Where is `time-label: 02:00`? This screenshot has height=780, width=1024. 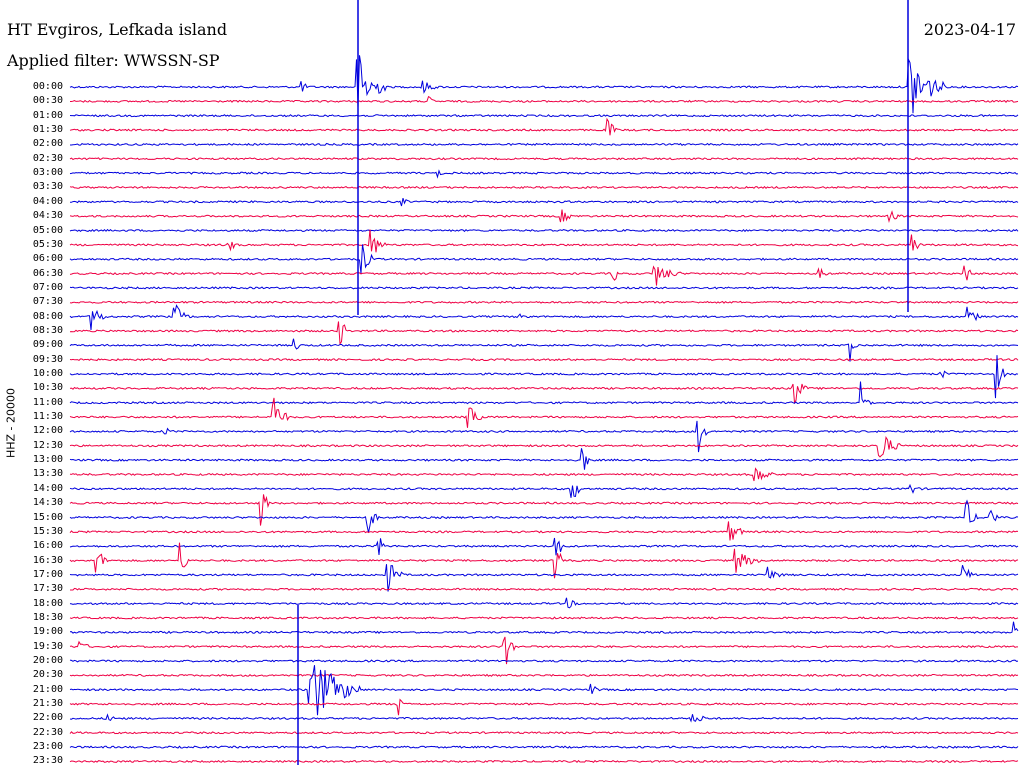
time-label: 02:00 is located at coordinates (47, 144).